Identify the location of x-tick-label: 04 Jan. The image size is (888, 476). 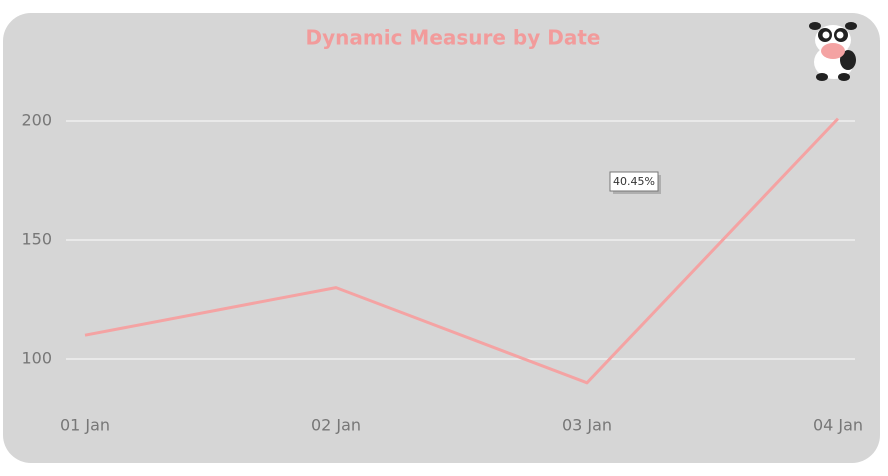
(838, 425).